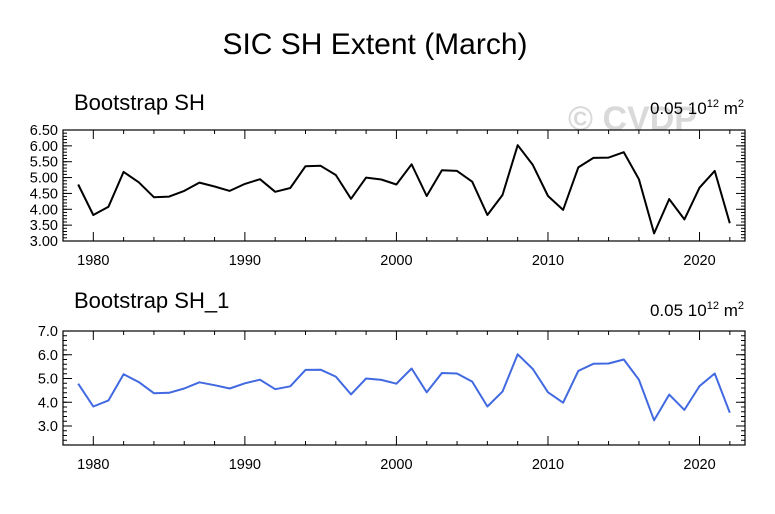 Image resolution: width=775 pixels, height=514 pixels. I want to click on figure-title: SIC SH Extent (March), so click(374, 44).